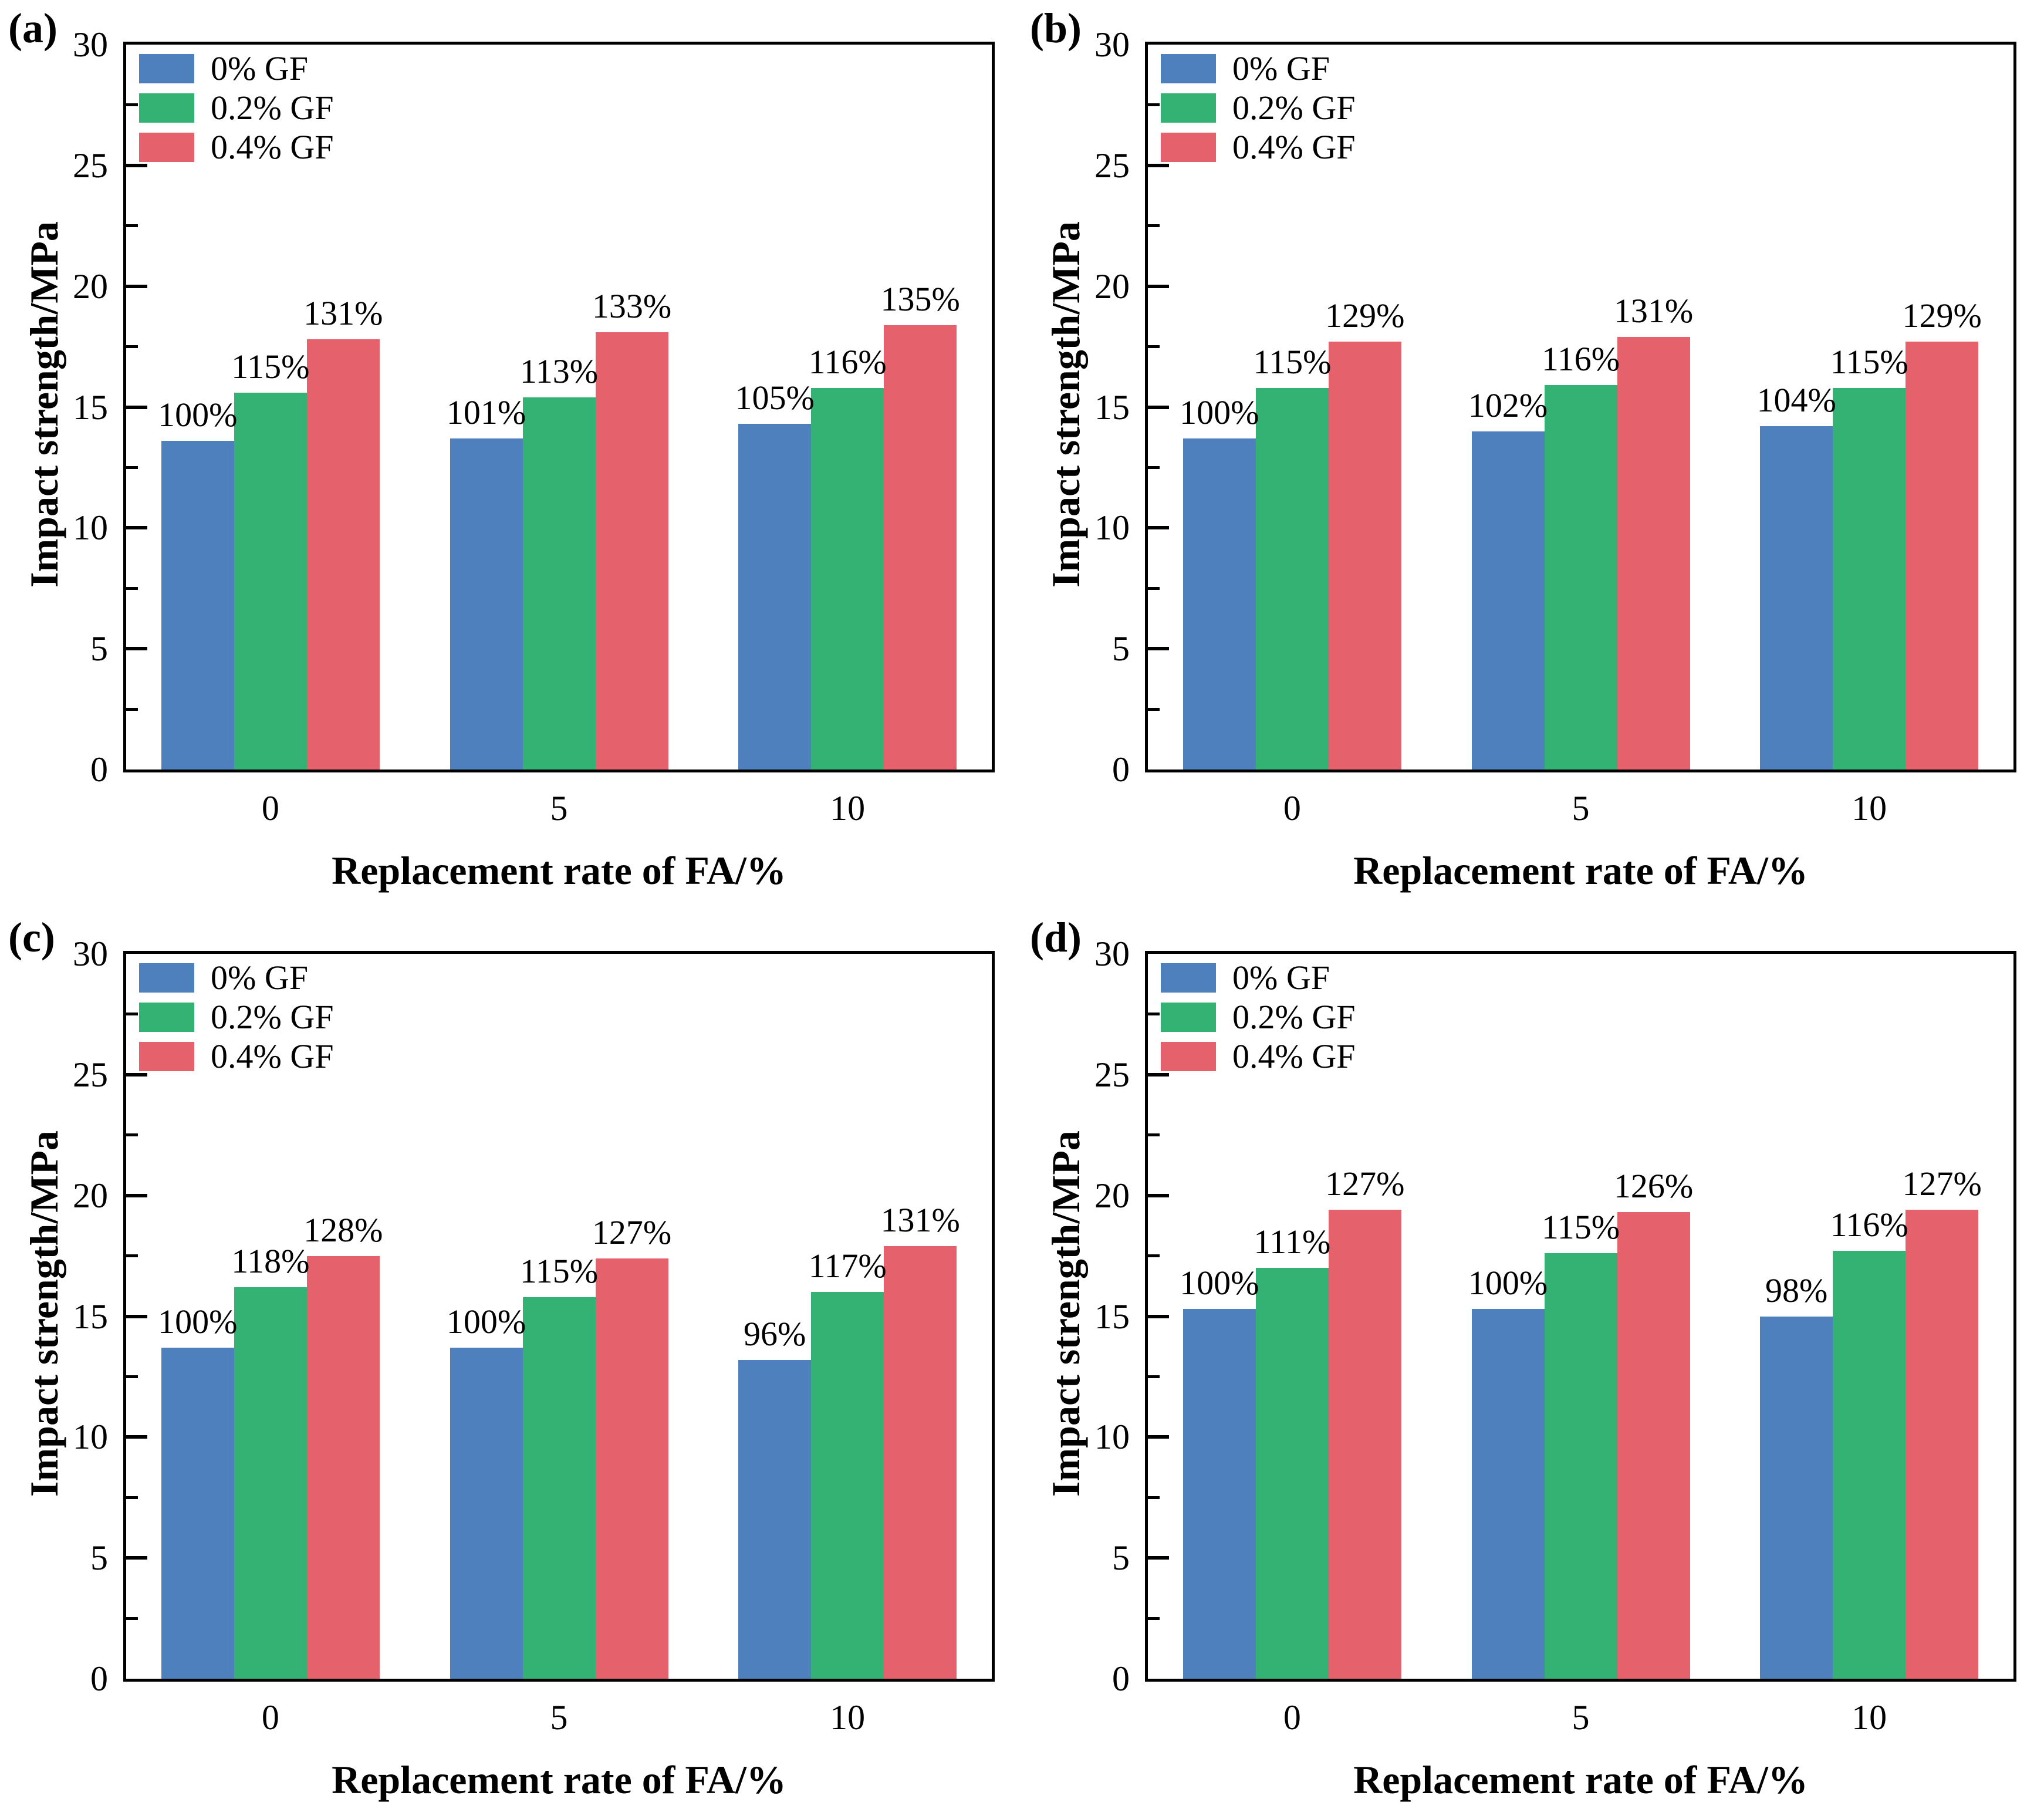 This screenshot has height=1819, width=2044. What do you see at coordinates (486, 413) in the screenshot?
I see `bar-value-label: 101%` at bounding box center [486, 413].